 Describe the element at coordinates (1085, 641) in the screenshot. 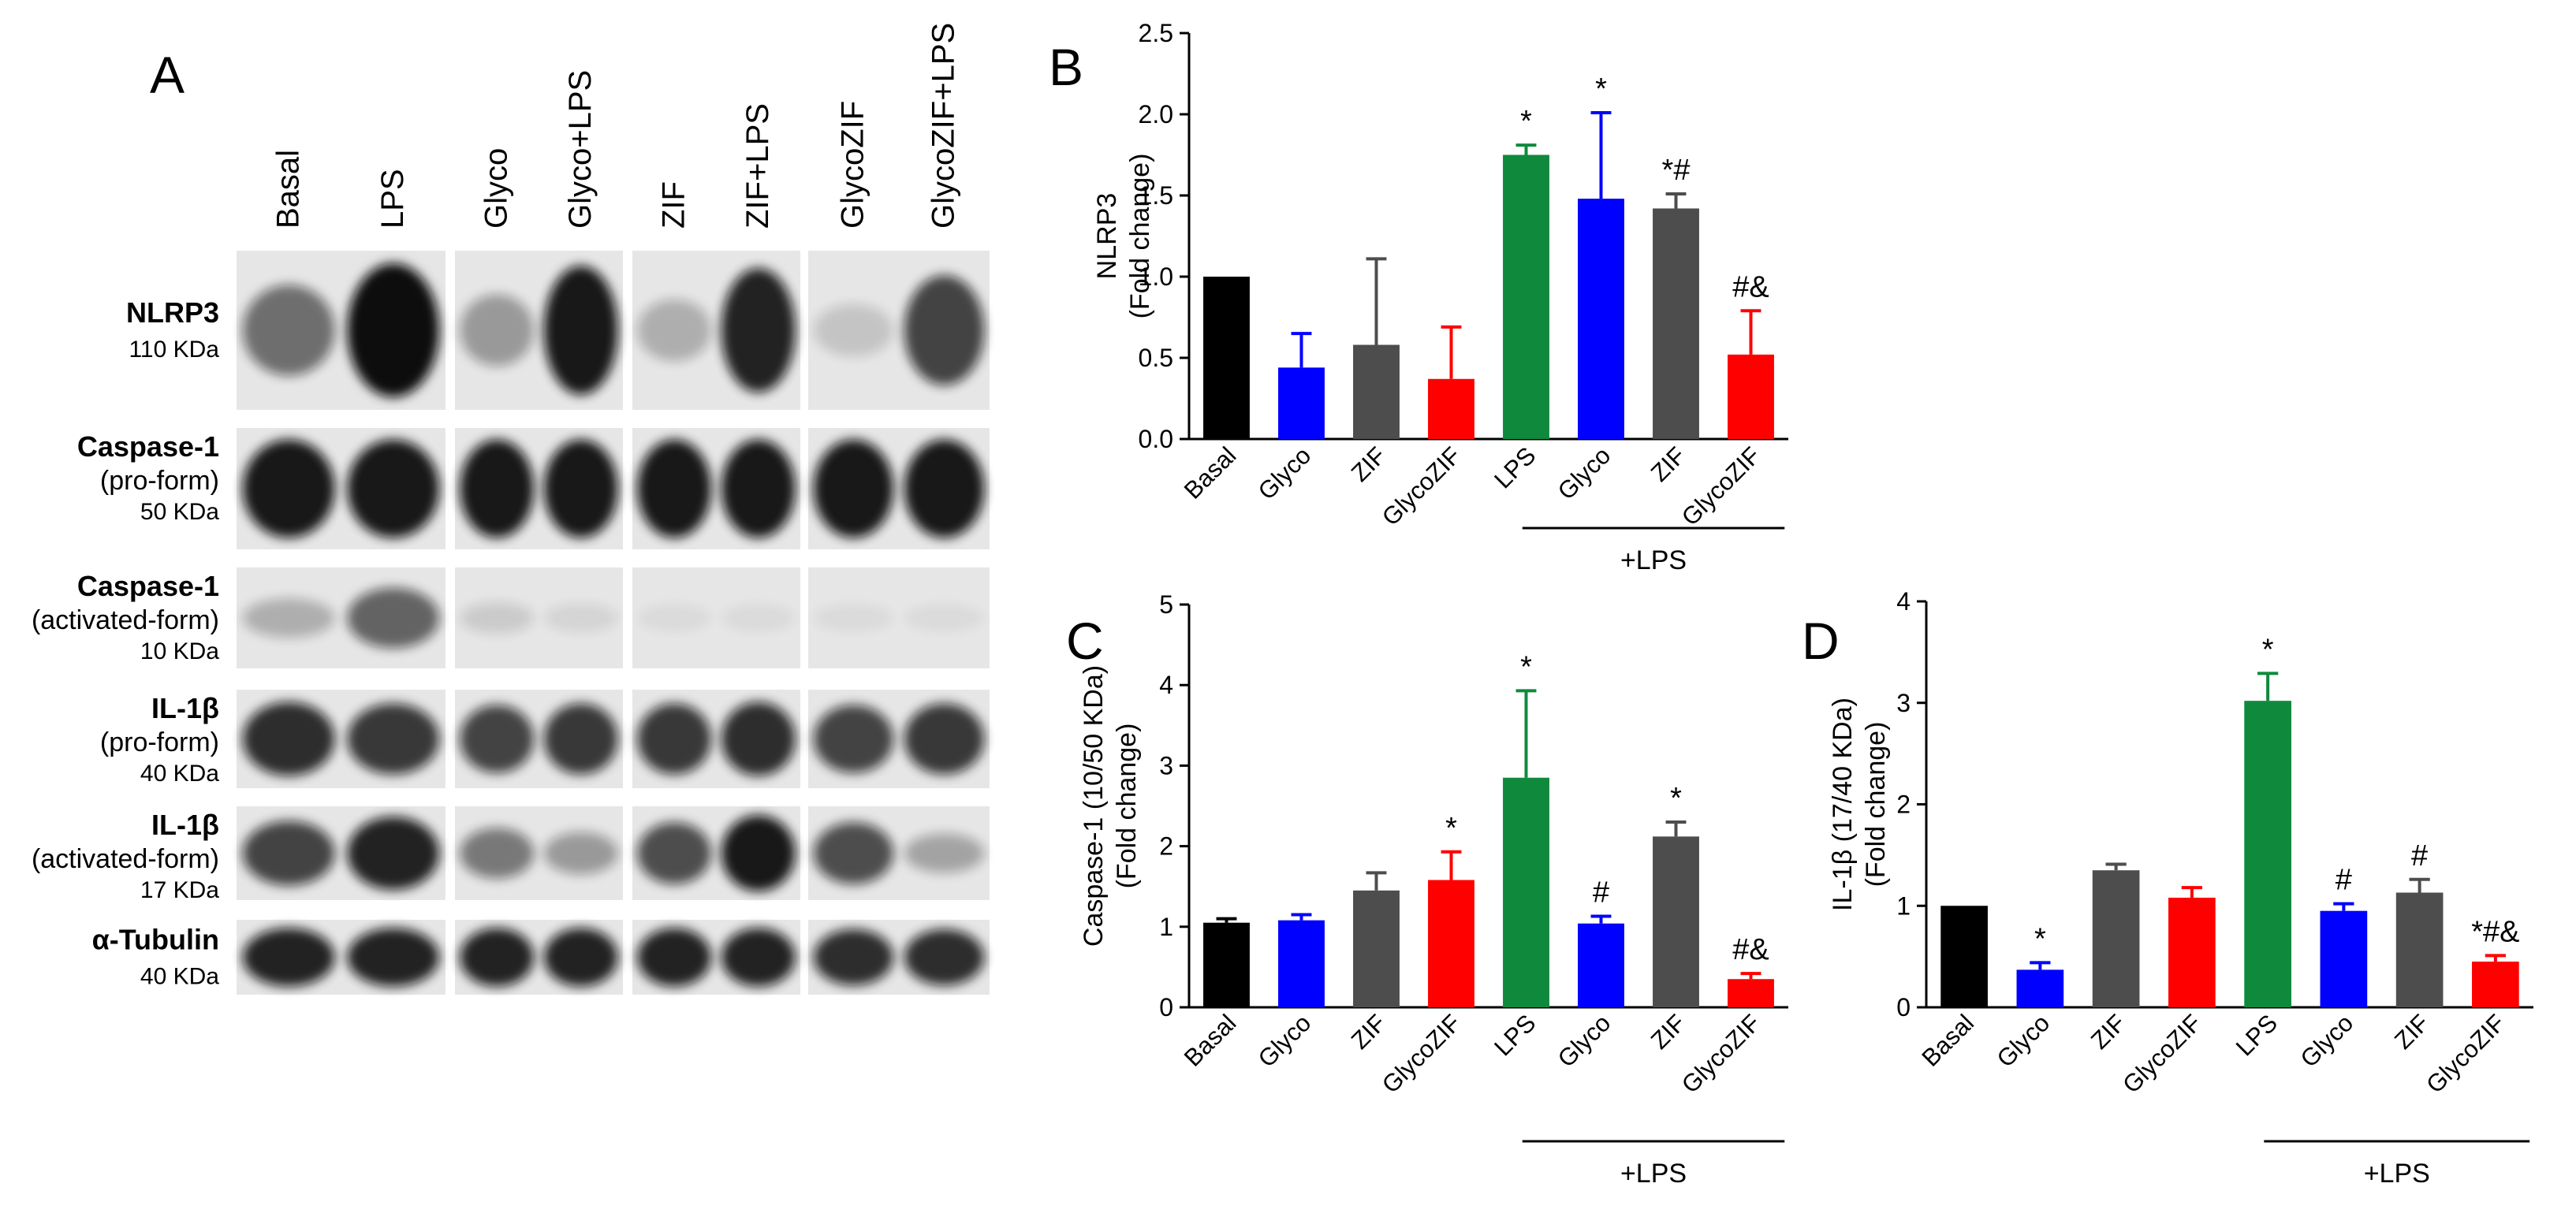

I see `panel-letter: C` at that location.